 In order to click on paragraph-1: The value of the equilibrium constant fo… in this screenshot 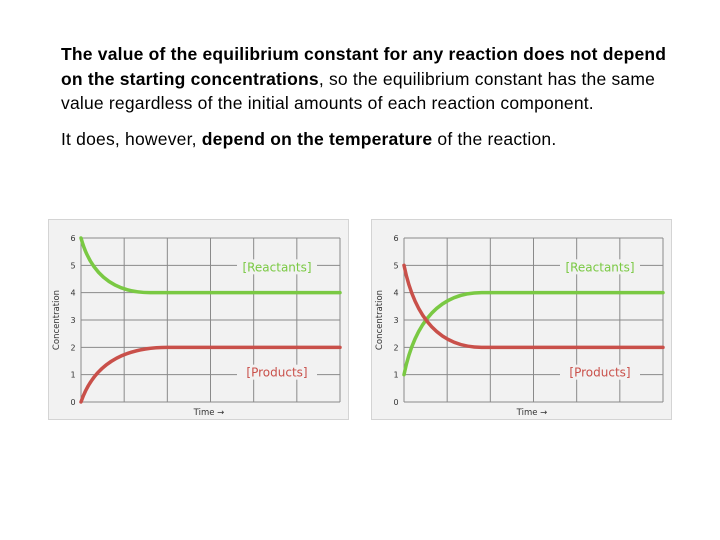, I will do `click(366, 79)`.